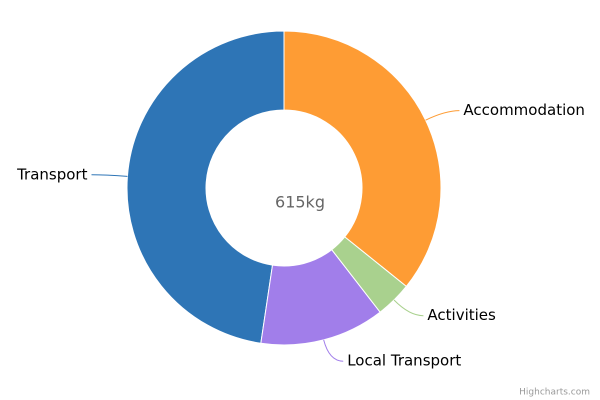  Describe the element at coordinates (524, 110) in the screenshot. I see `slice-label: Accommodation` at that location.